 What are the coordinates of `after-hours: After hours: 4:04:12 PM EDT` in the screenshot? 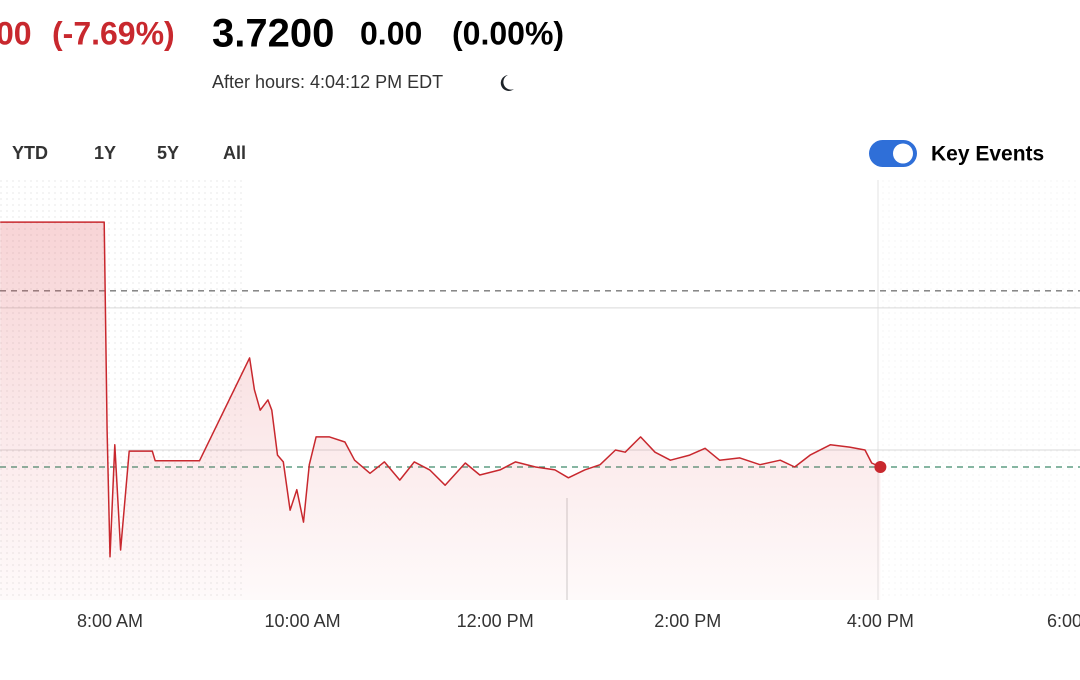 It's located at (327, 82).